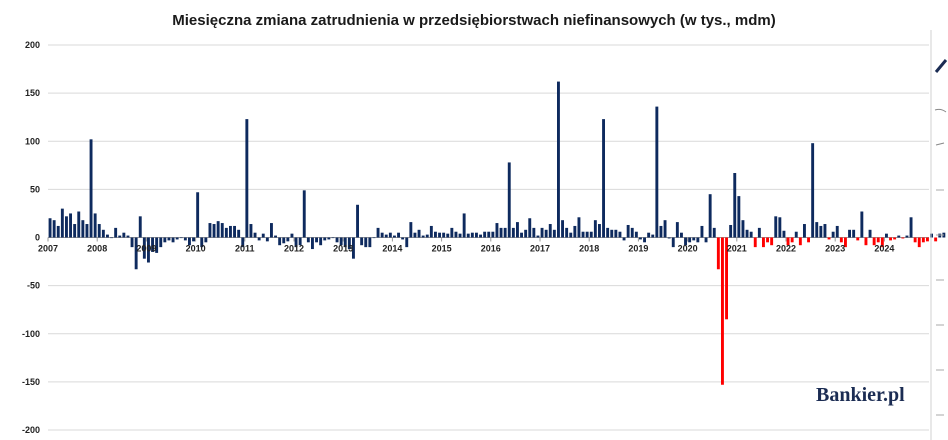  I want to click on x-tick-label: 2008, so click(97, 249).